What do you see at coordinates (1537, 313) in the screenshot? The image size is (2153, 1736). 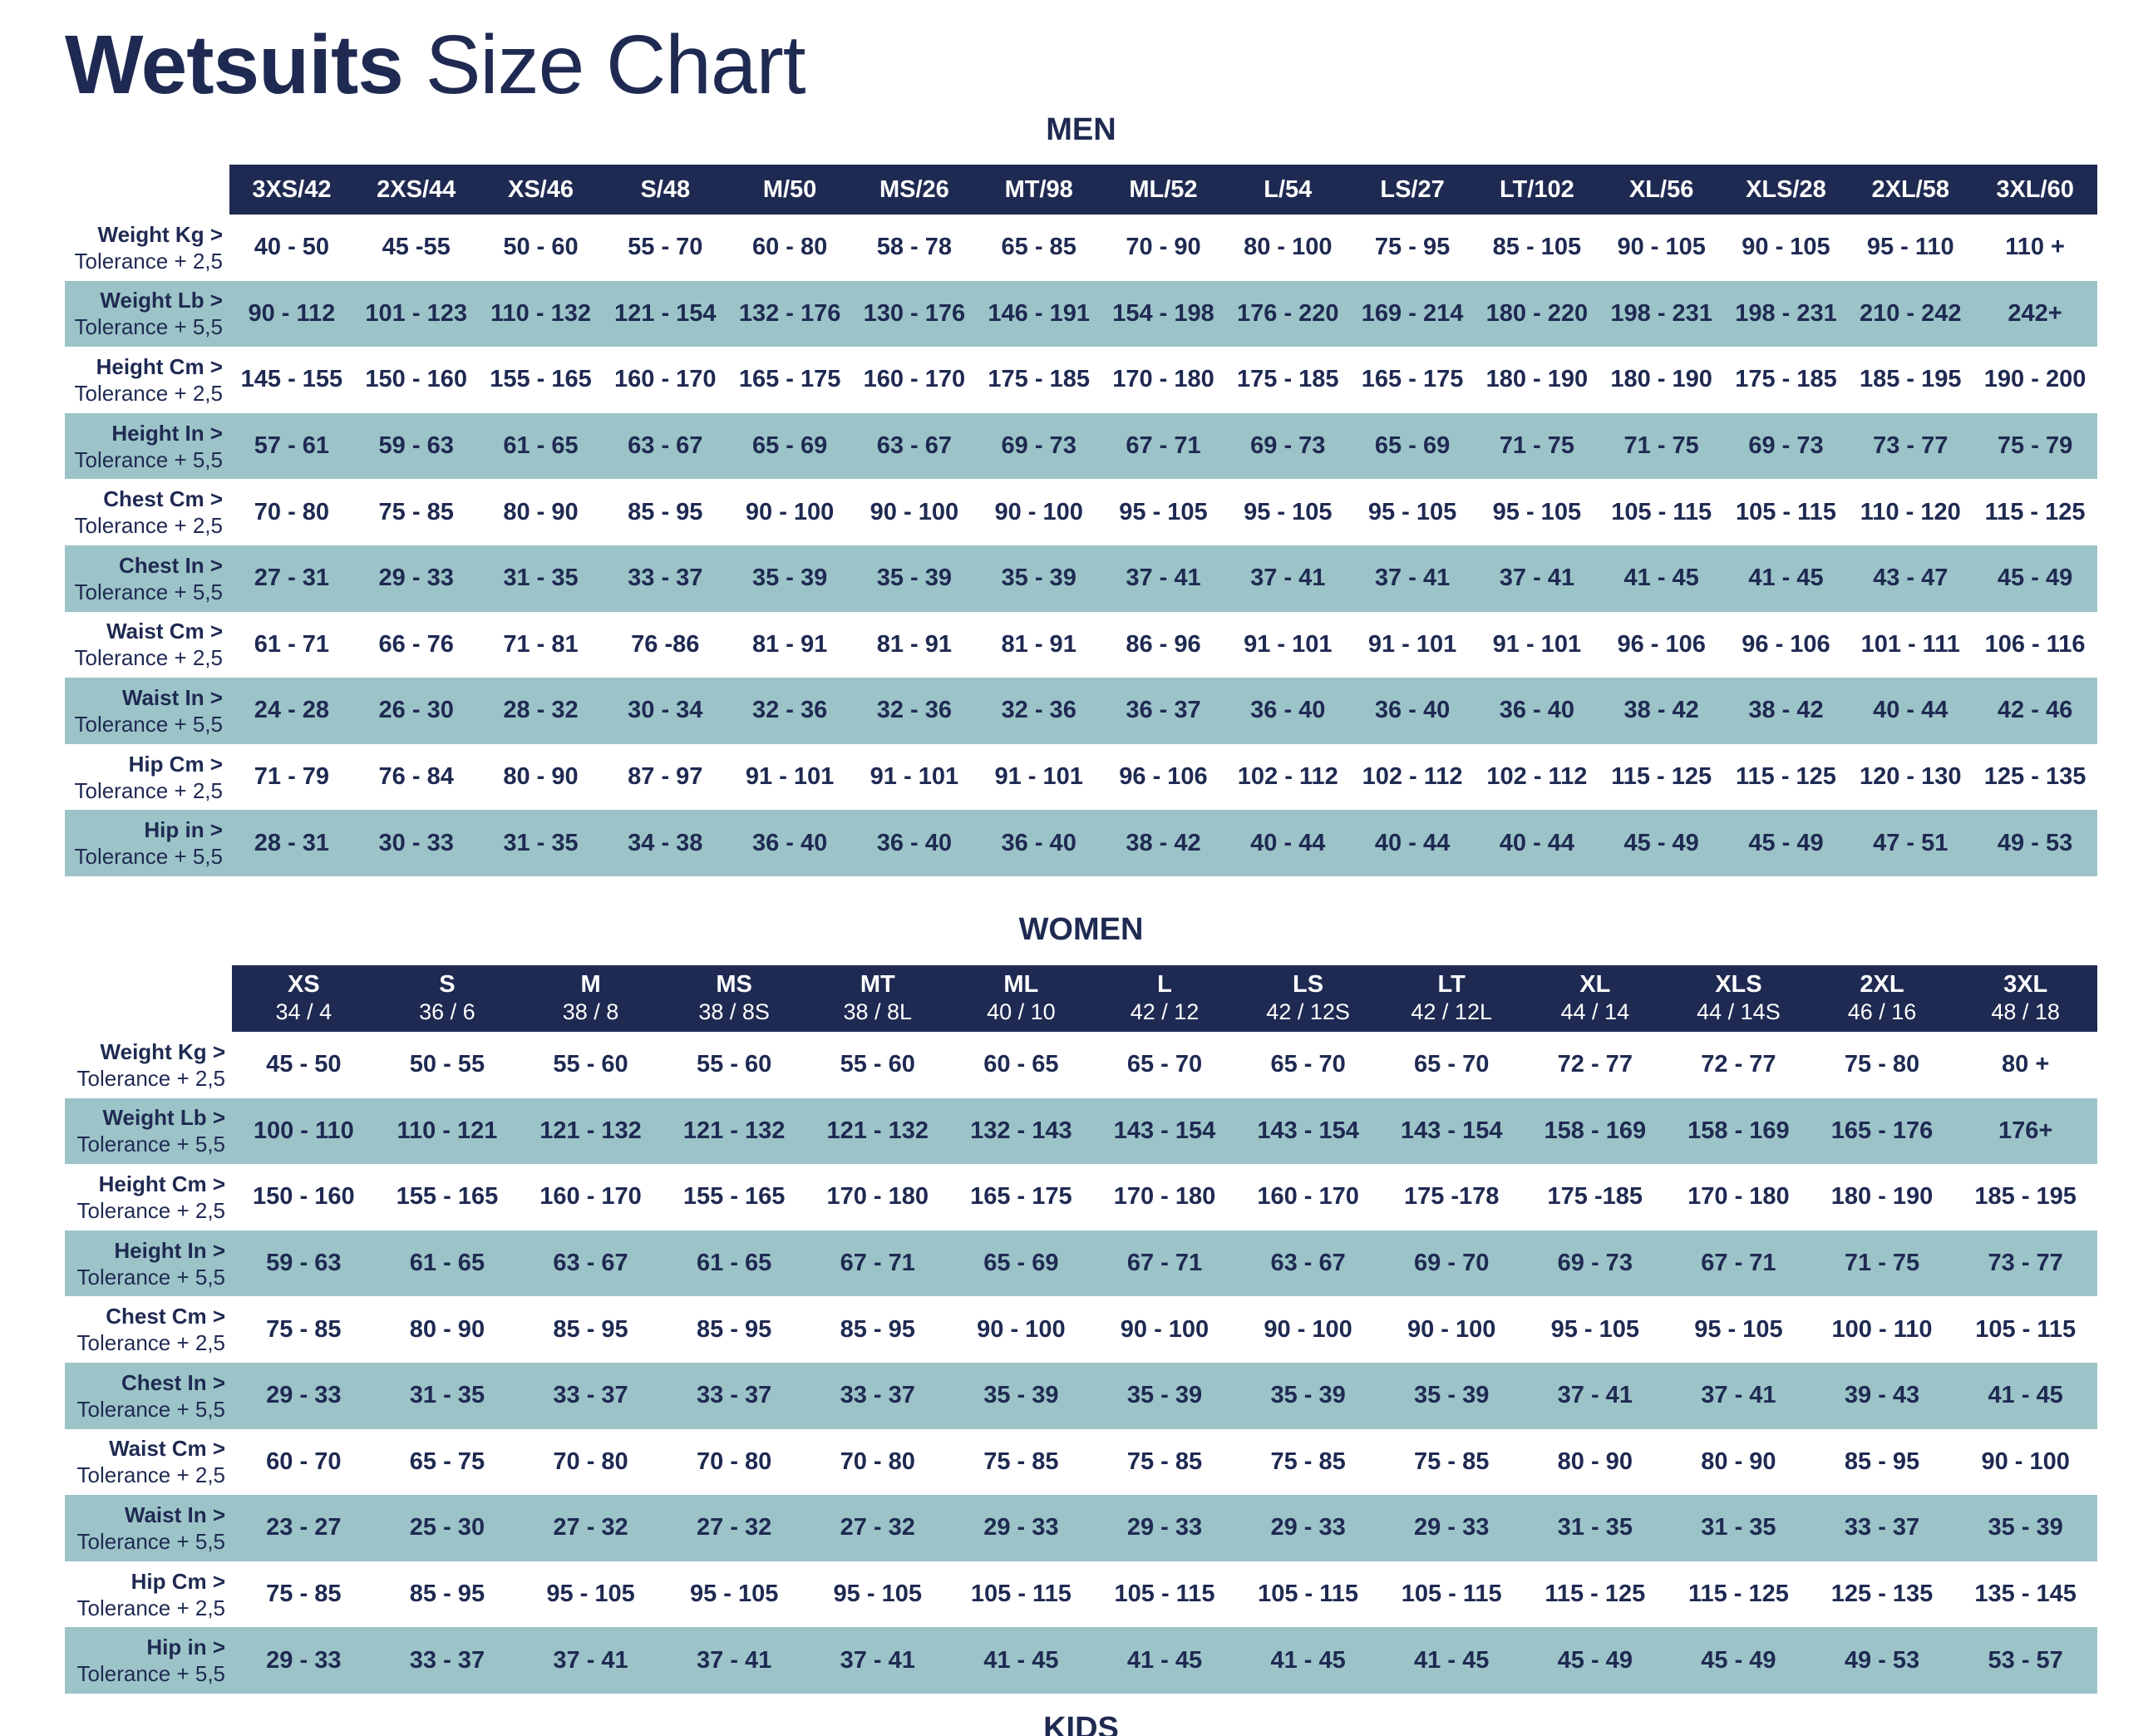 I see `table-cell: 180 - 220` at bounding box center [1537, 313].